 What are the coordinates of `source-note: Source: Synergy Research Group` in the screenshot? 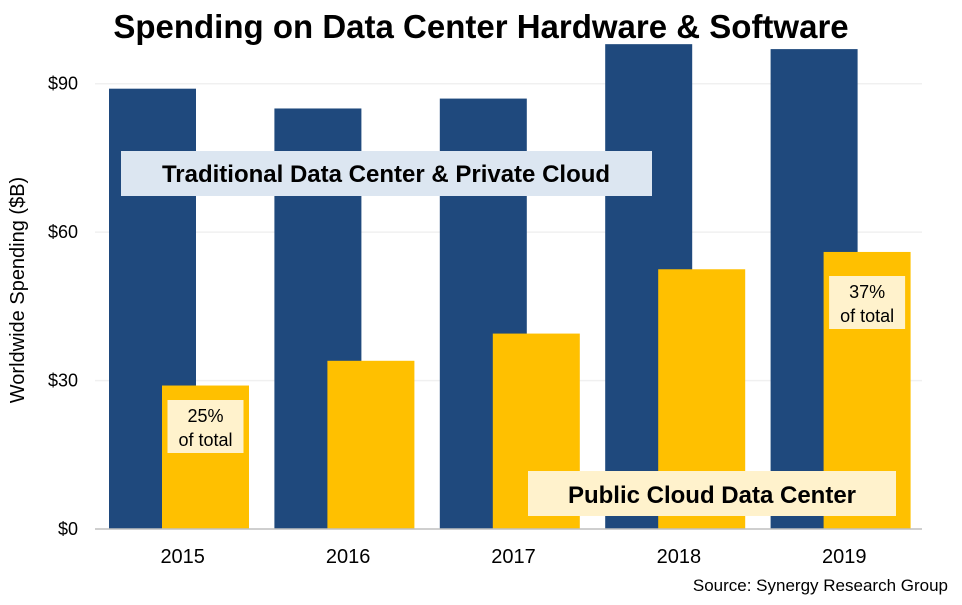 It's located at (820, 585).